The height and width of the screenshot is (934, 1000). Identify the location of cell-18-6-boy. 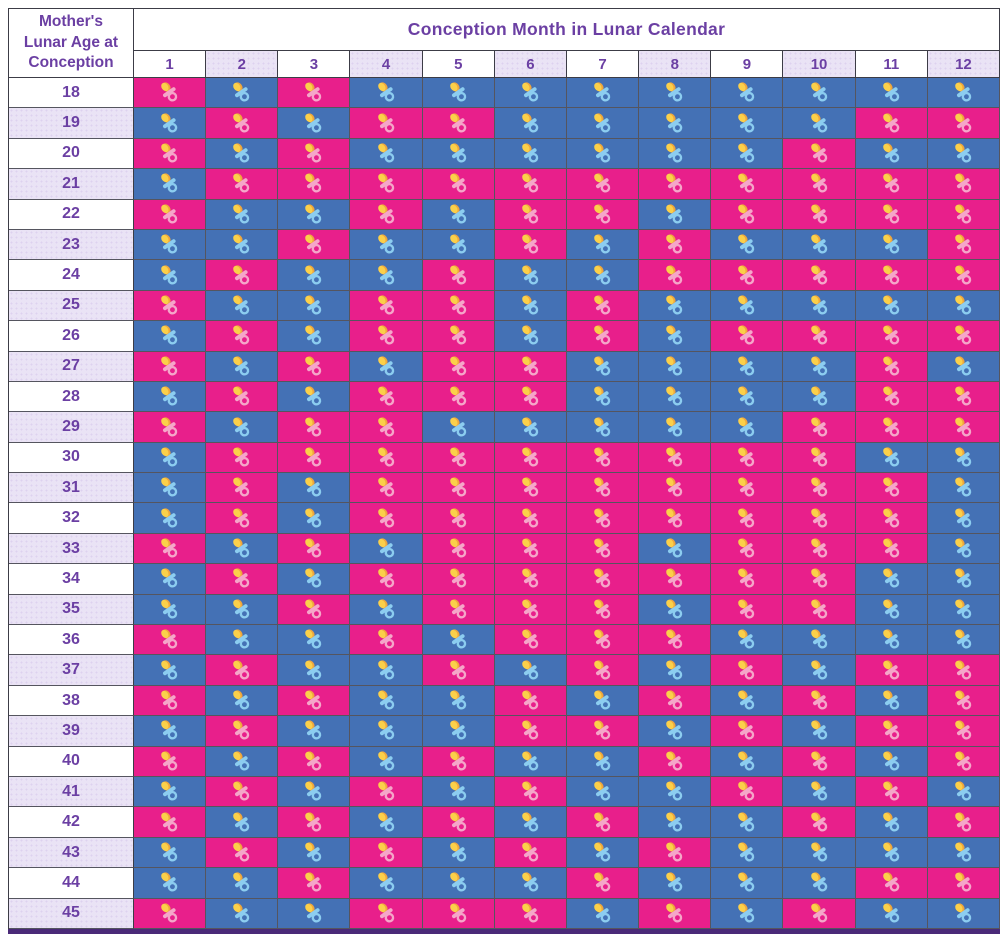
(530, 93).